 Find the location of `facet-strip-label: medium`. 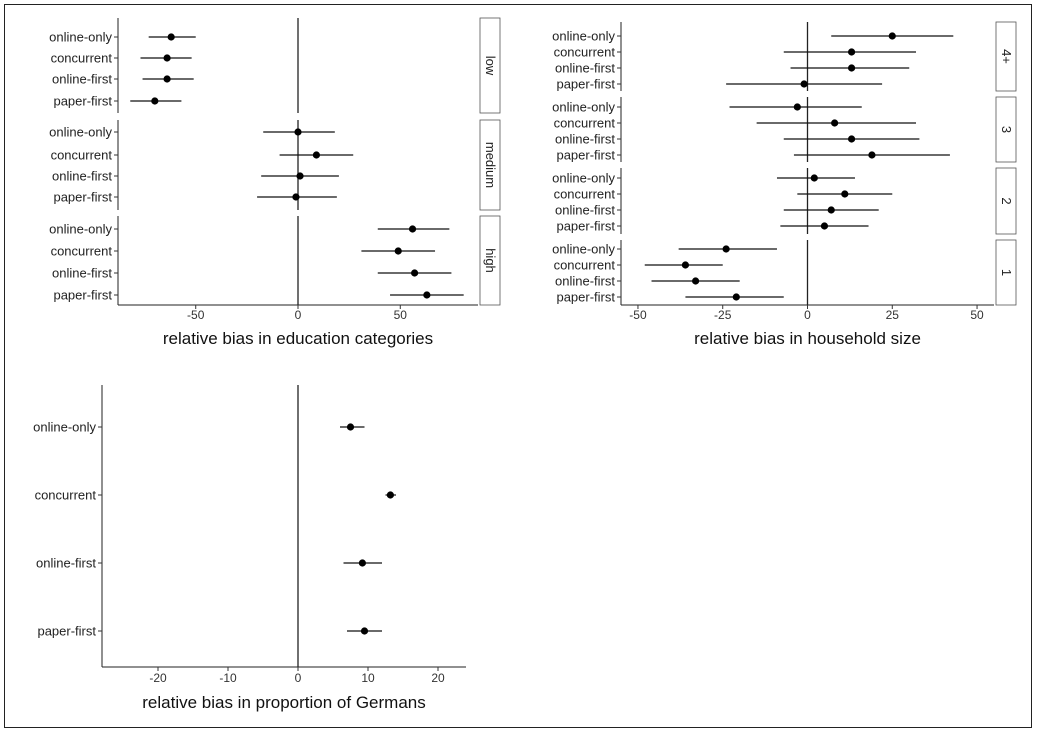

facet-strip-label: medium is located at coordinates (490, 165).